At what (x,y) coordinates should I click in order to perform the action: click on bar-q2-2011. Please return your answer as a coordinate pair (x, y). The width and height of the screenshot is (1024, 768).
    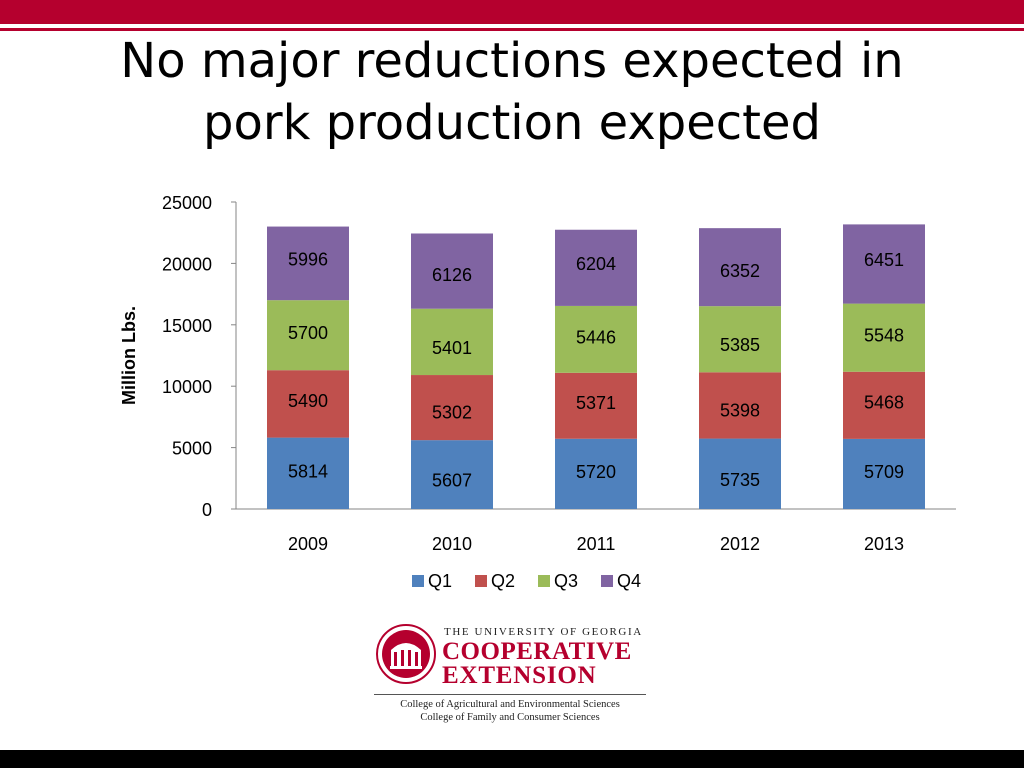
    Looking at the image, I should click on (596, 405).